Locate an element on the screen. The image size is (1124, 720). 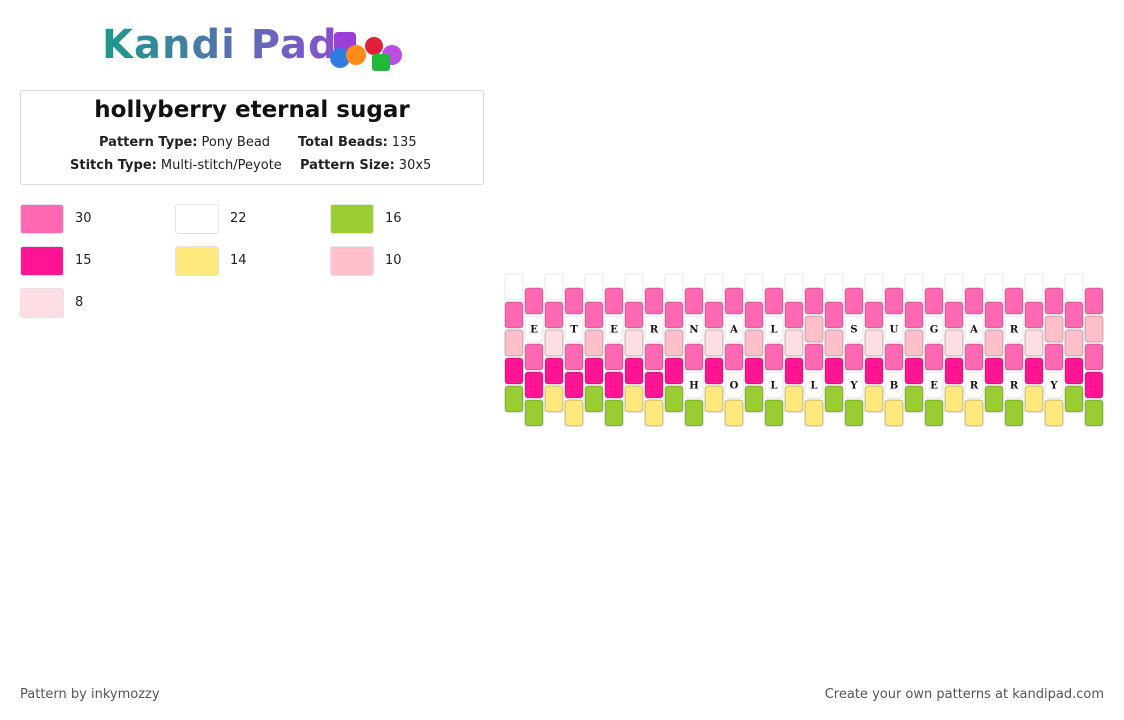
bead-letter: S is located at coordinates (853, 330).